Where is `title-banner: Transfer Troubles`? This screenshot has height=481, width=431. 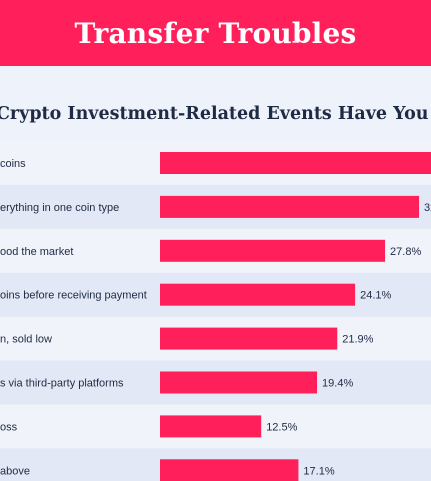 title-banner: Transfer Troubles is located at coordinates (215, 33).